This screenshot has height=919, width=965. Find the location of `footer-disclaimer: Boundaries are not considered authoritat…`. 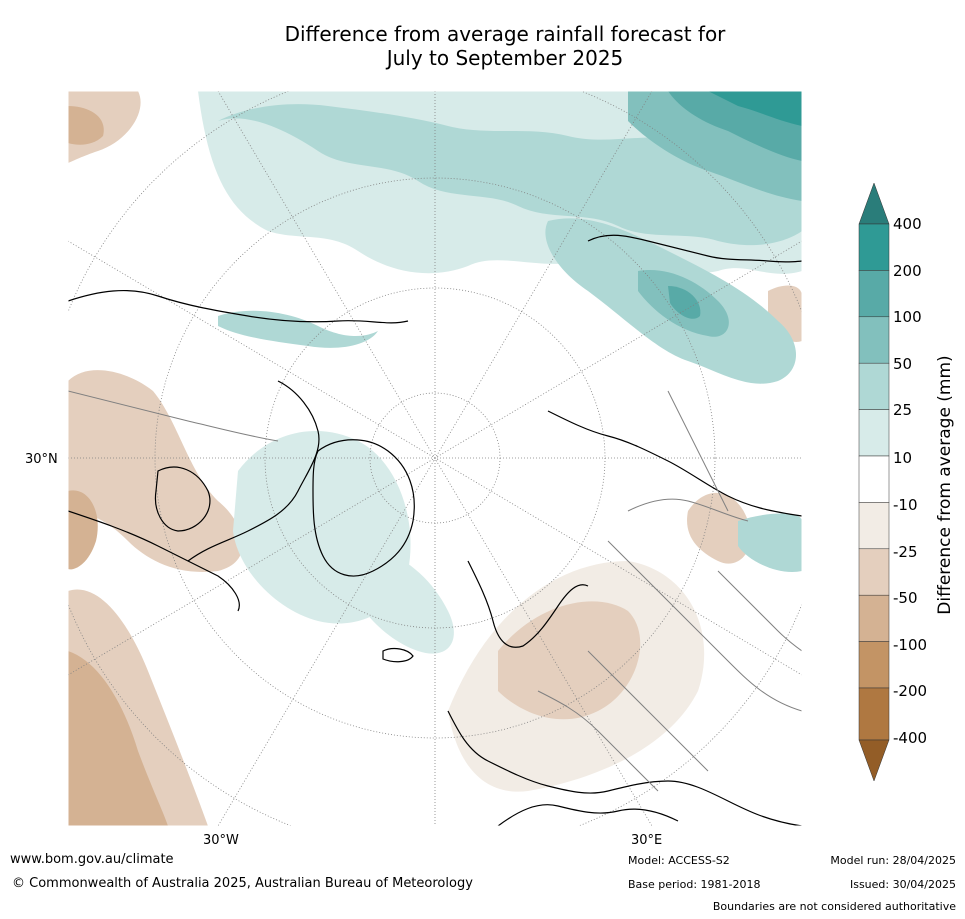

footer-disclaimer: Boundaries are not considered authoritat… is located at coordinates (834, 906).